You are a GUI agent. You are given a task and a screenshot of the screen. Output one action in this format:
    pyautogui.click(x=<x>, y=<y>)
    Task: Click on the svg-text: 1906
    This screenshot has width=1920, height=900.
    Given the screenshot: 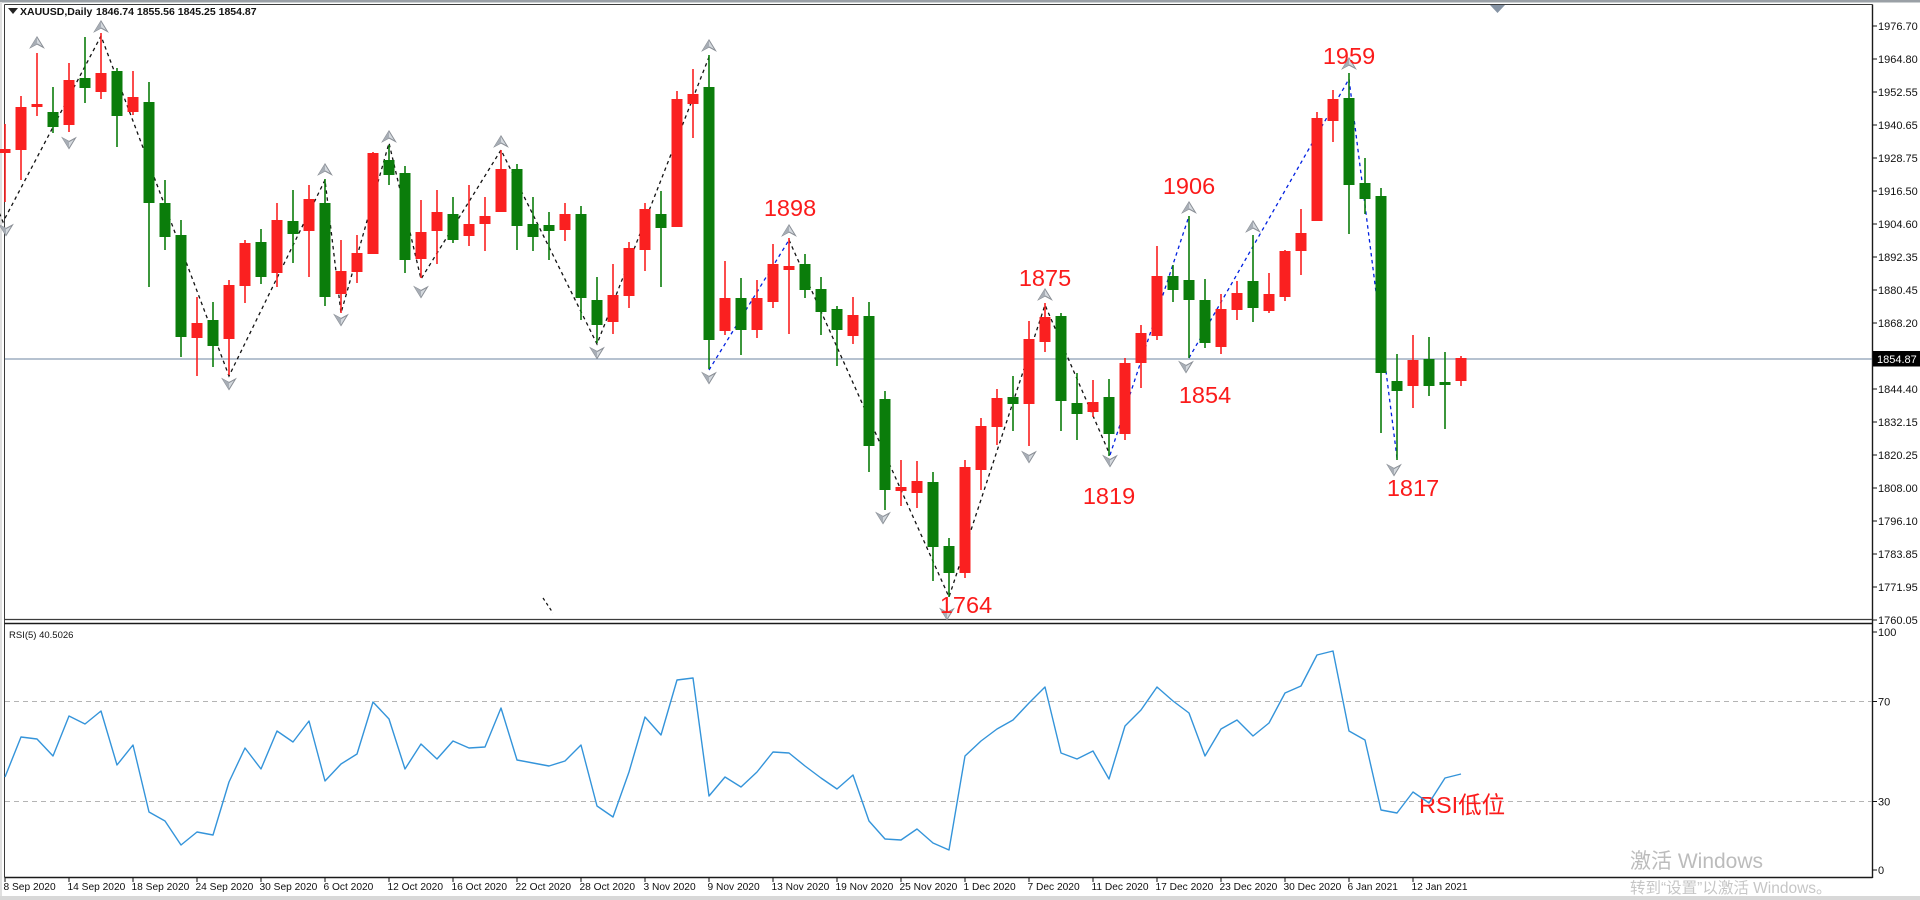 What is the action you would take?
    pyautogui.click(x=1189, y=186)
    